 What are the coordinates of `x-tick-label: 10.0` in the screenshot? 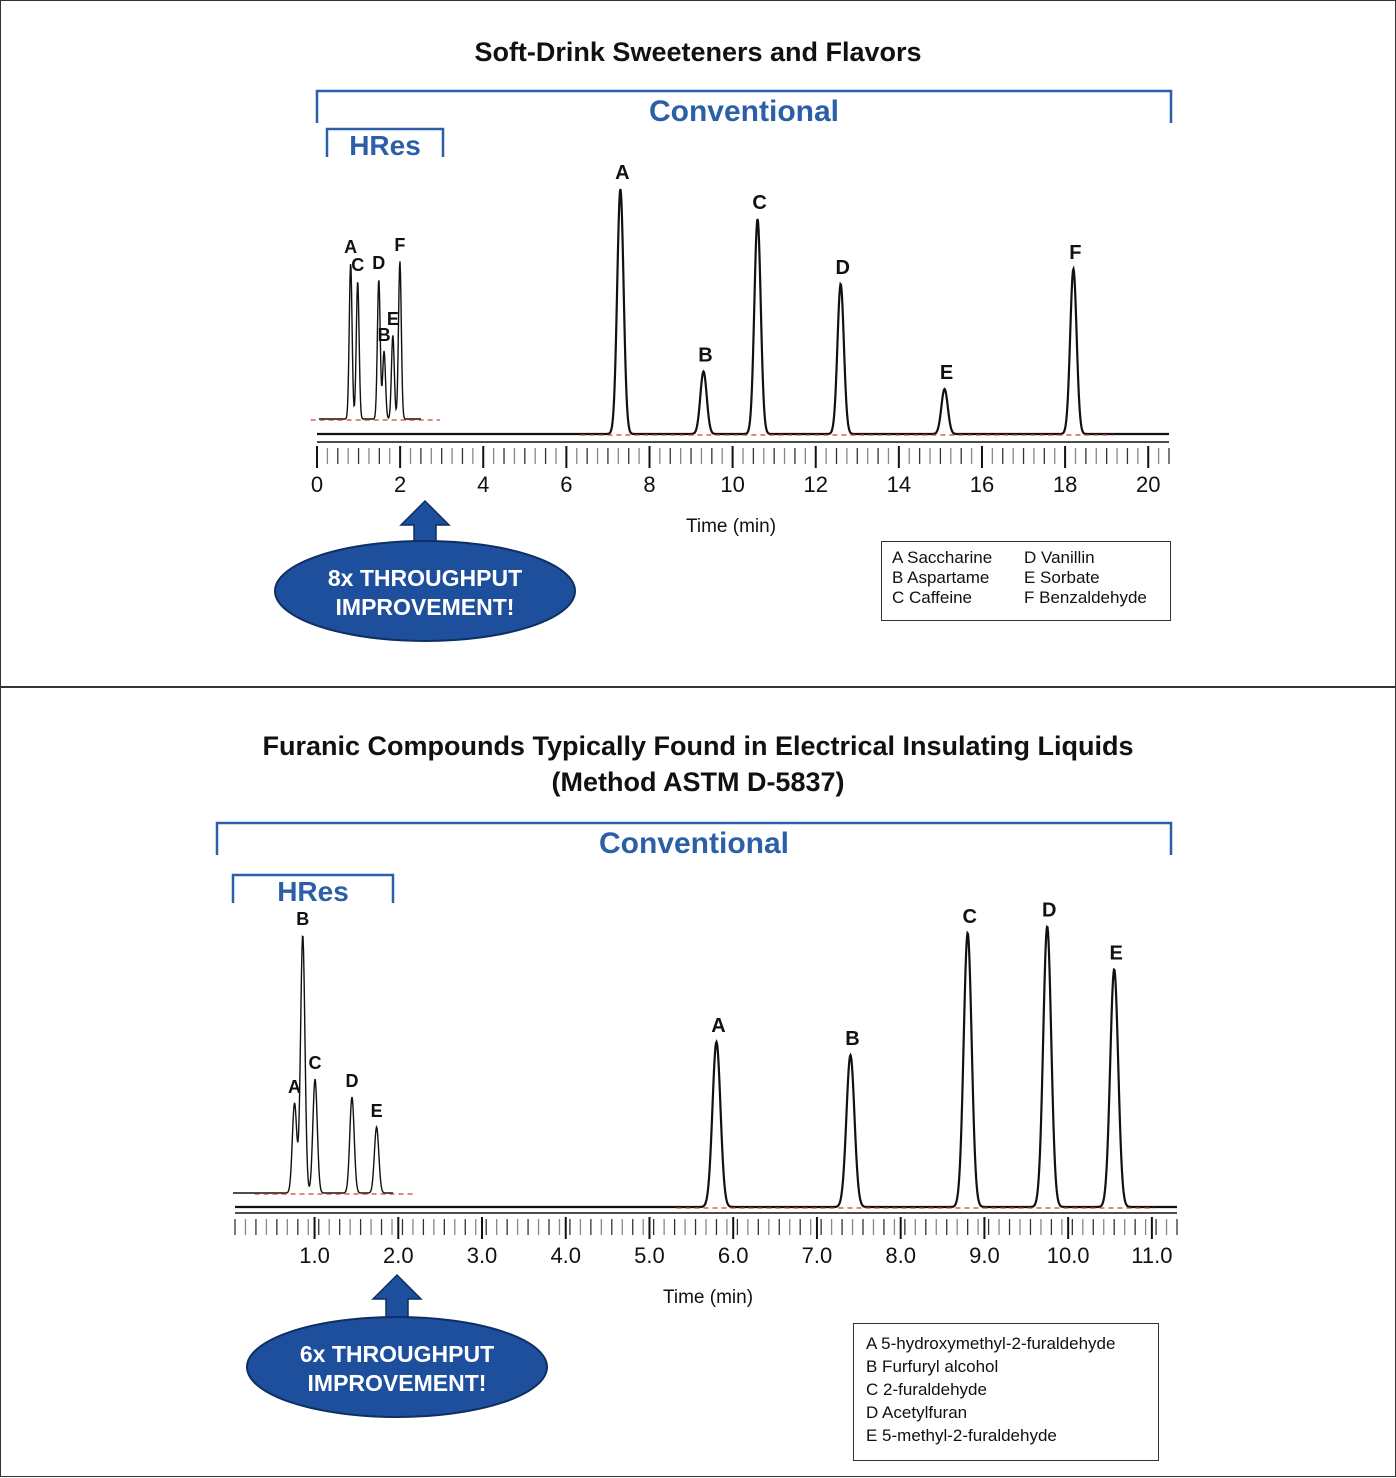 It's located at (1068, 1255).